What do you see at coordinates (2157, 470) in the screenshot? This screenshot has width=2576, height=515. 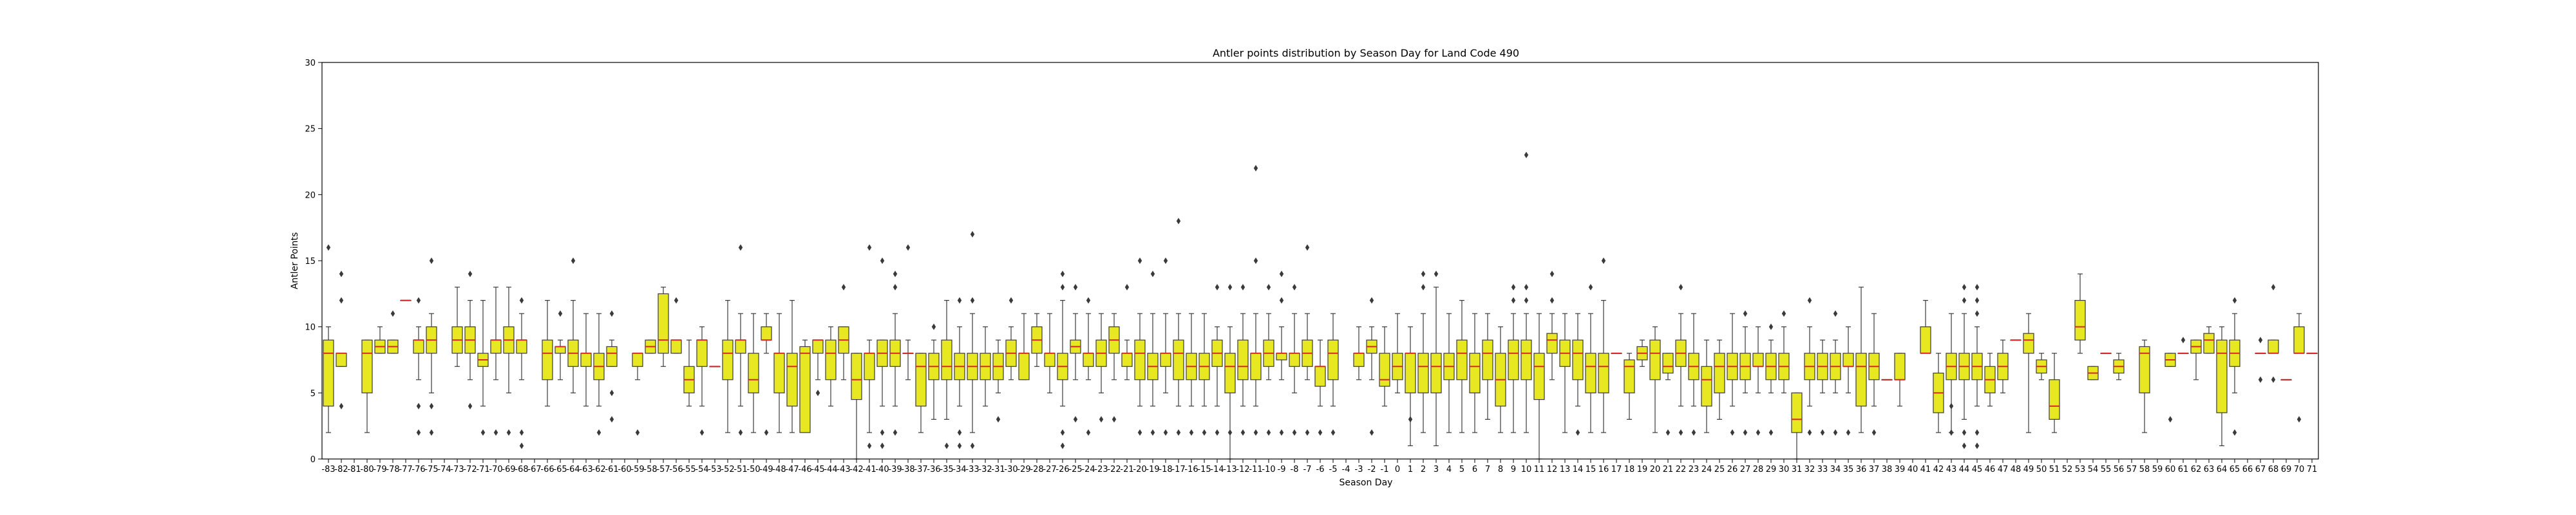 I see `x-tick-label: 59` at bounding box center [2157, 470].